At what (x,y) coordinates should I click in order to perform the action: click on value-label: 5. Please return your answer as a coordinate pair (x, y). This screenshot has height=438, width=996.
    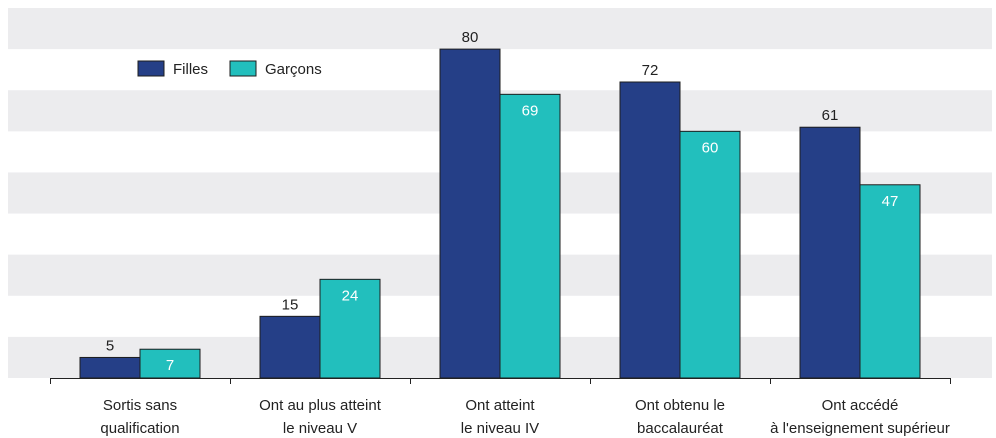
    Looking at the image, I should click on (110, 345).